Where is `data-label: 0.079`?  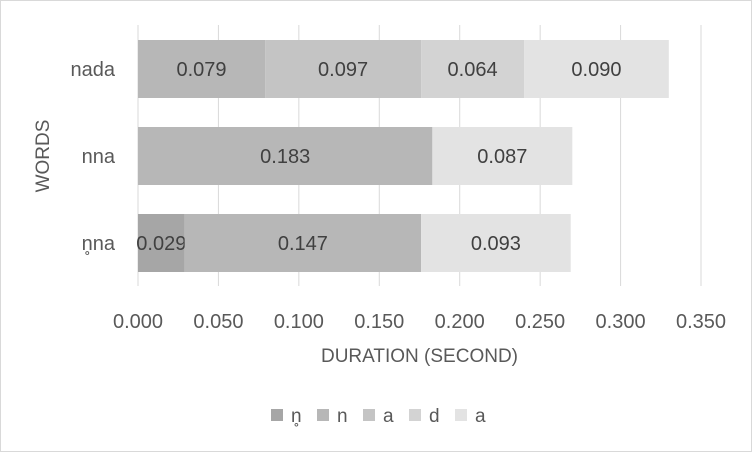 data-label: 0.079 is located at coordinates (202, 70).